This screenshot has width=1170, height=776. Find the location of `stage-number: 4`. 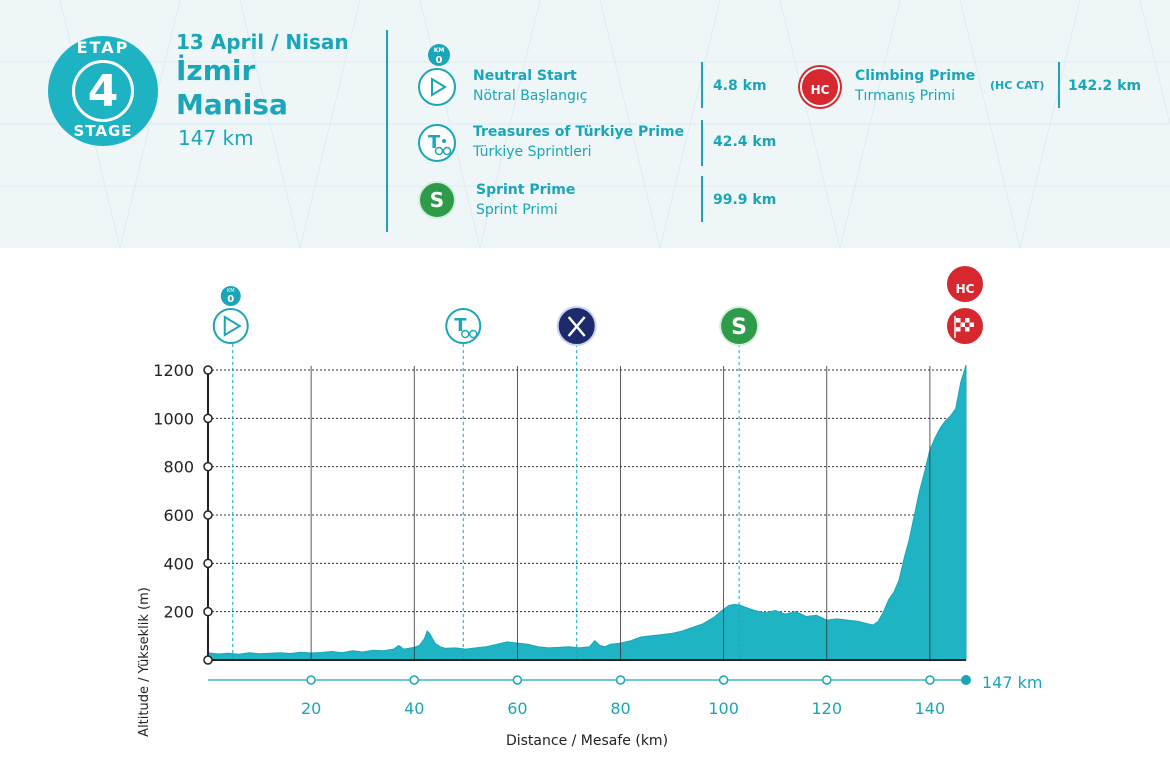

stage-number: 4 is located at coordinates (103, 91).